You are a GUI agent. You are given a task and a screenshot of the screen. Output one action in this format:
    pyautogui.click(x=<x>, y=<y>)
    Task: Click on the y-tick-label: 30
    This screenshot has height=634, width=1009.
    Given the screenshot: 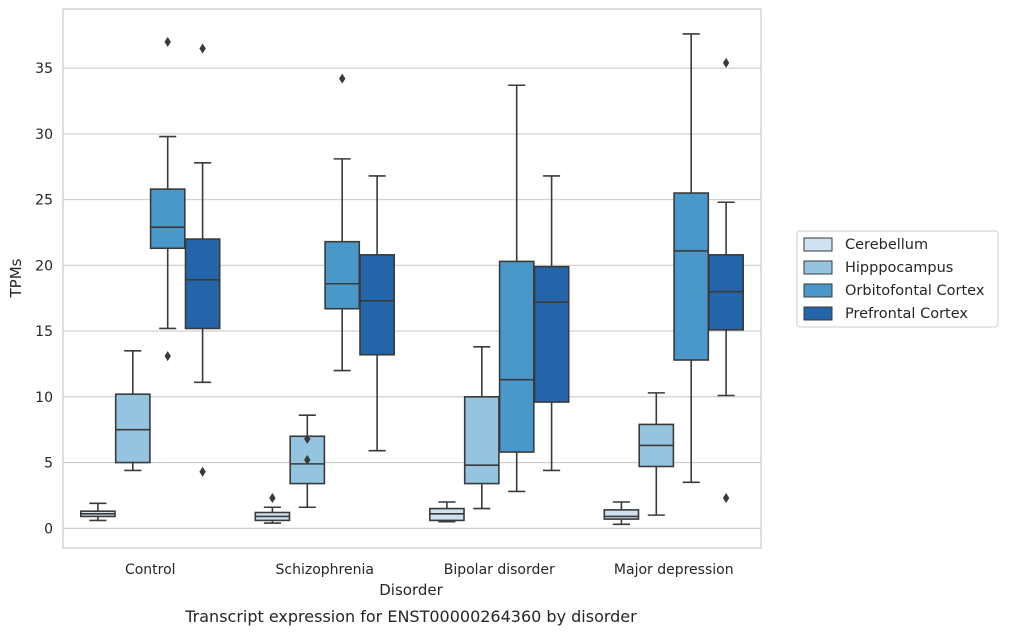 What is the action you would take?
    pyautogui.click(x=44, y=135)
    